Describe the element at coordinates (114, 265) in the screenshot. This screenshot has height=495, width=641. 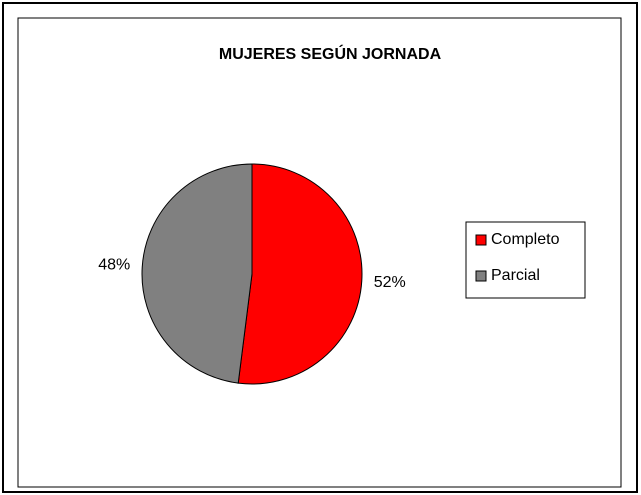
I see `data-label: 48%` at that location.